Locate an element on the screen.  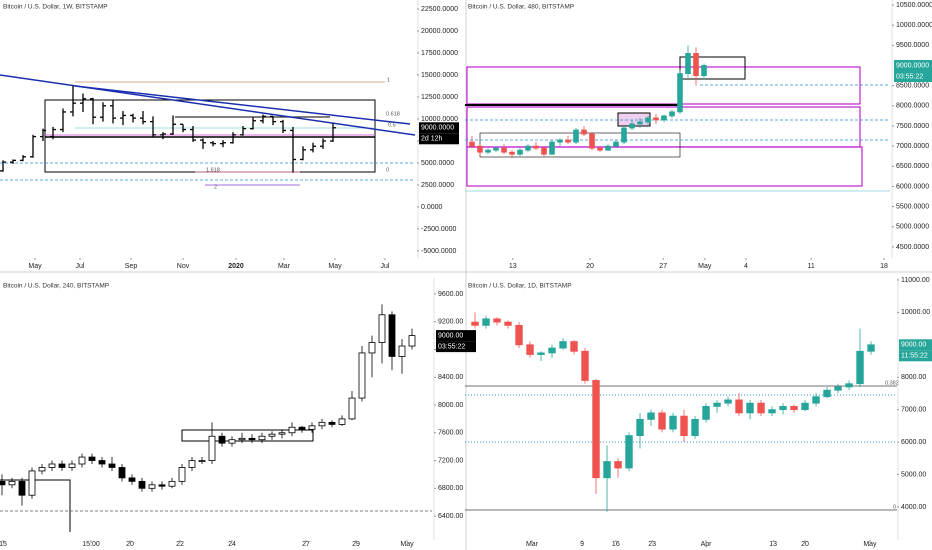
fib-level-label: 2 is located at coordinates (215, 187).